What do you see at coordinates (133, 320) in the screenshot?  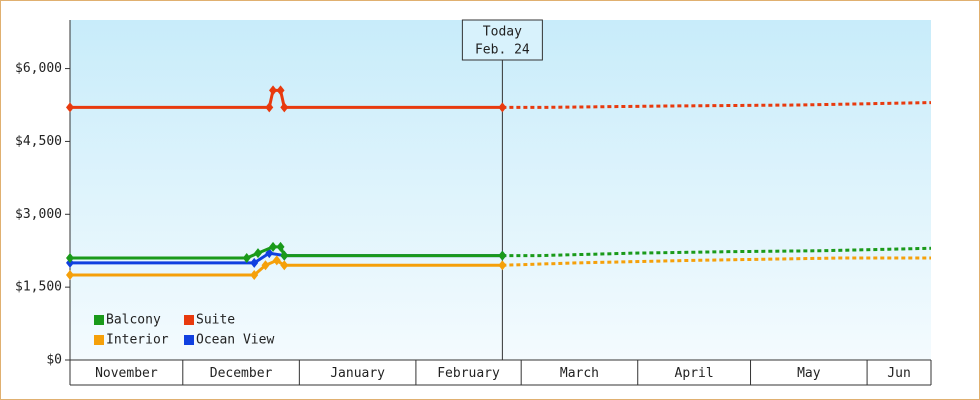 I see `legend-label: Balcony` at bounding box center [133, 320].